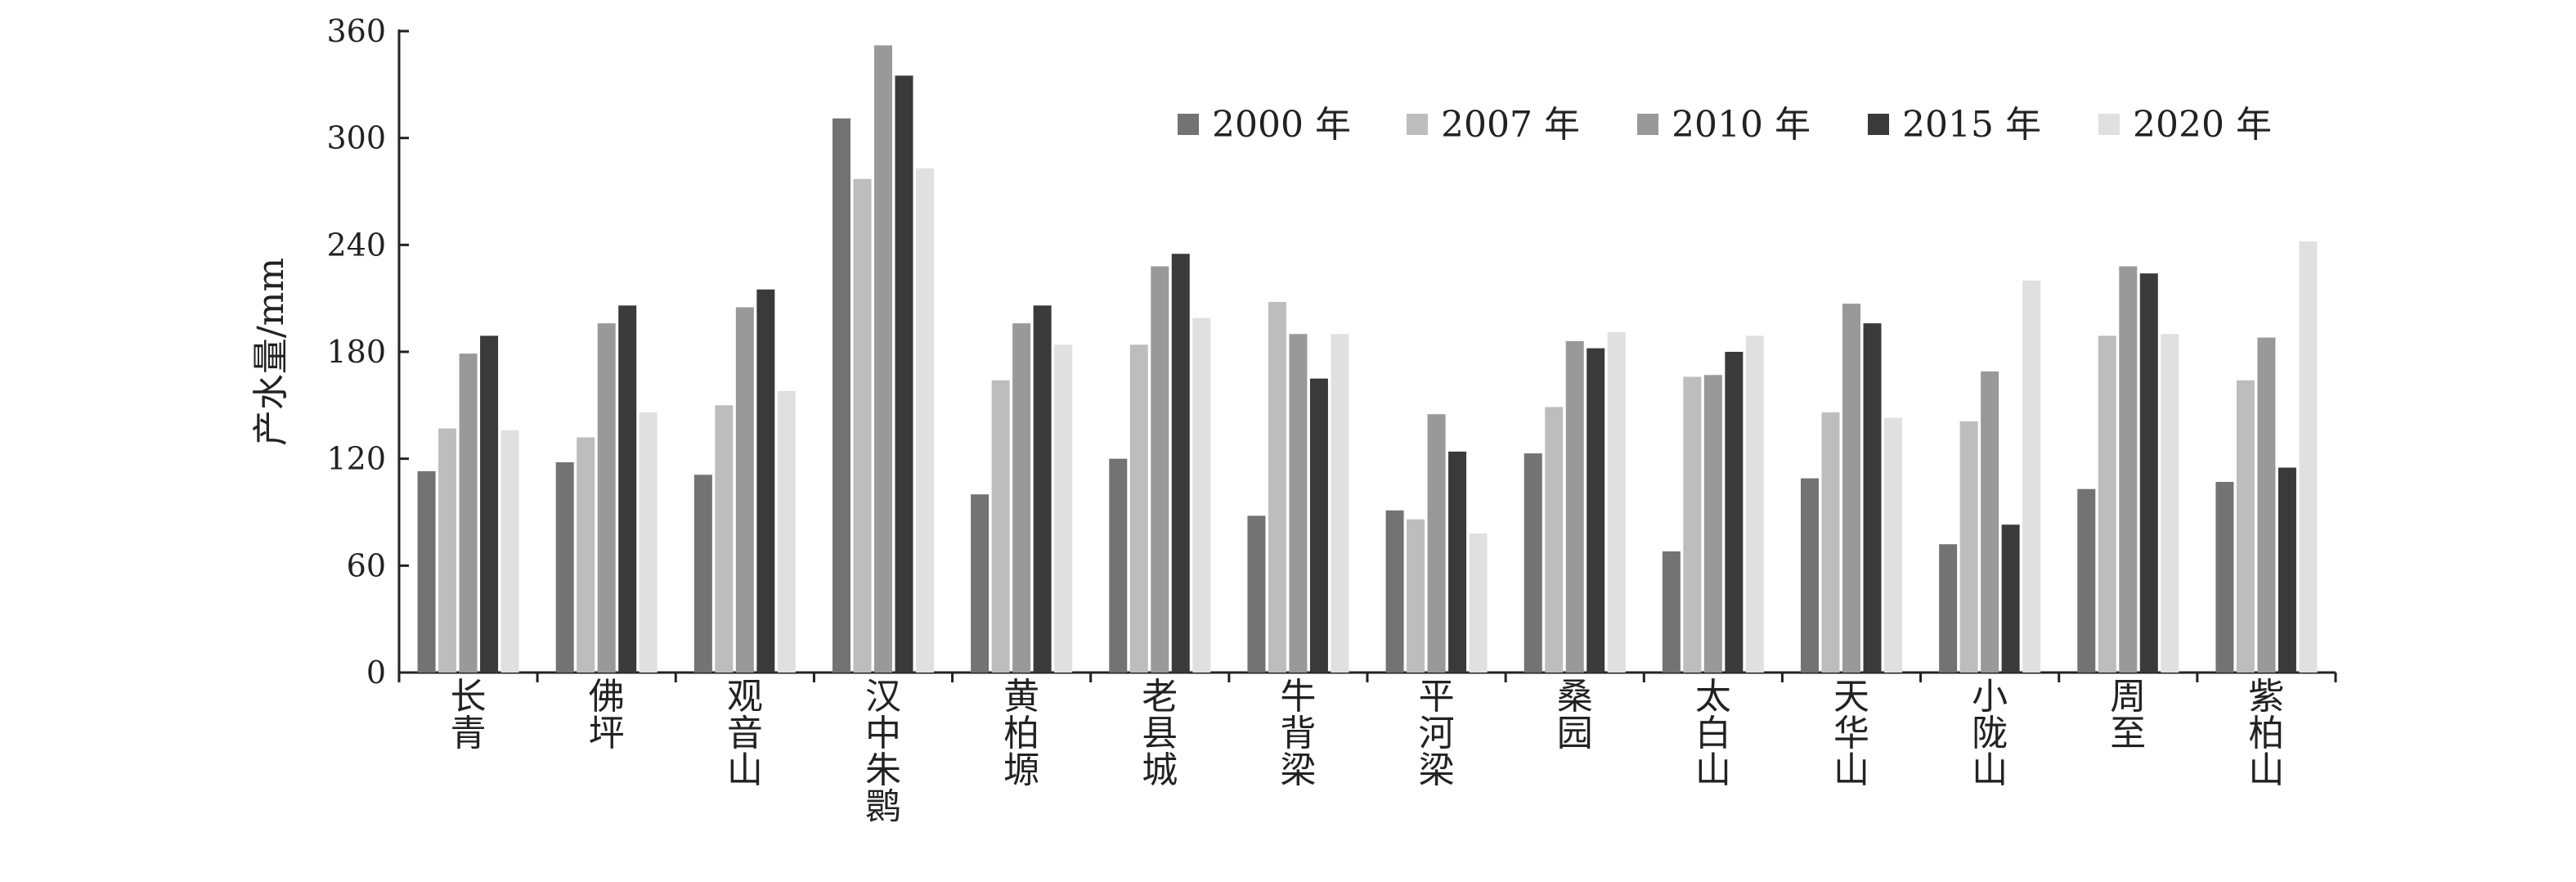 The height and width of the screenshot is (882, 2576). I want to click on y-tick-label: 120, so click(356, 459).